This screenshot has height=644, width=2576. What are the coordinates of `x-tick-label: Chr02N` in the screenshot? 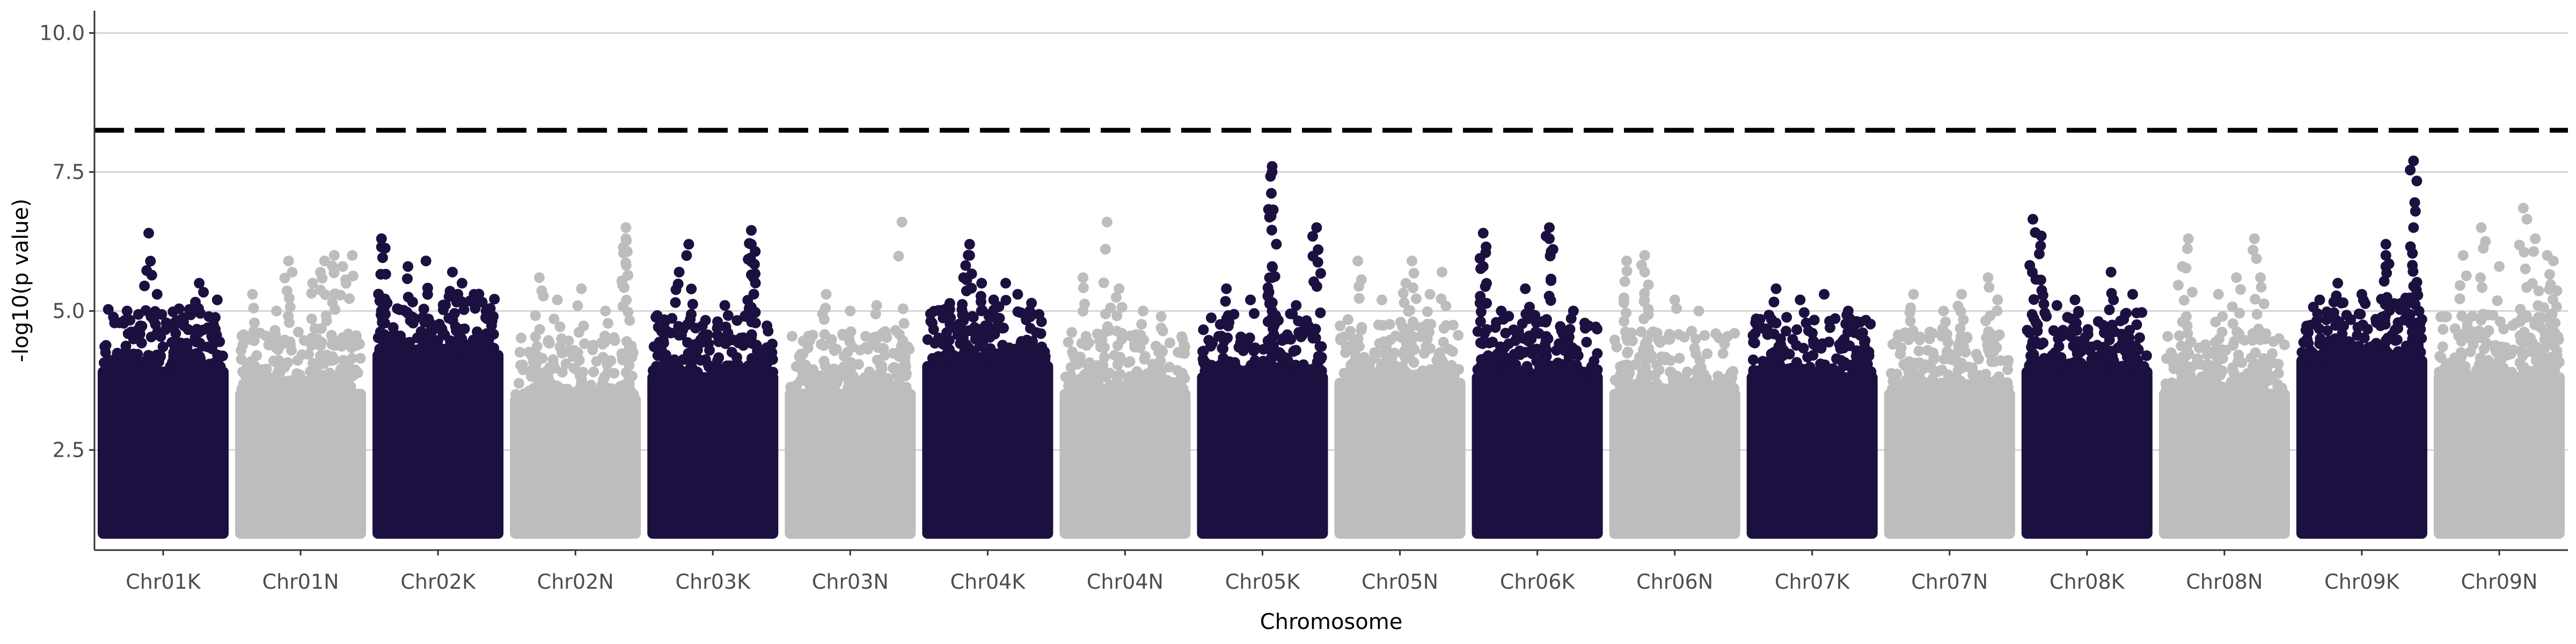 It's located at (575, 582).